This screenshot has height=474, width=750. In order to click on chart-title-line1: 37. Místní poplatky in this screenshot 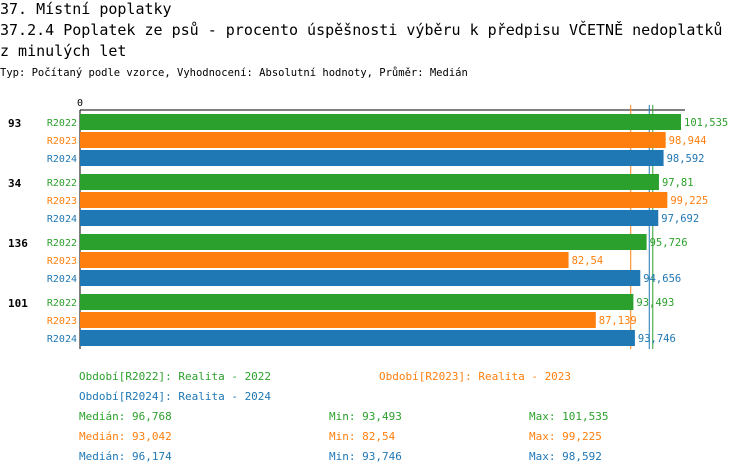, I will do `click(86, 9)`.